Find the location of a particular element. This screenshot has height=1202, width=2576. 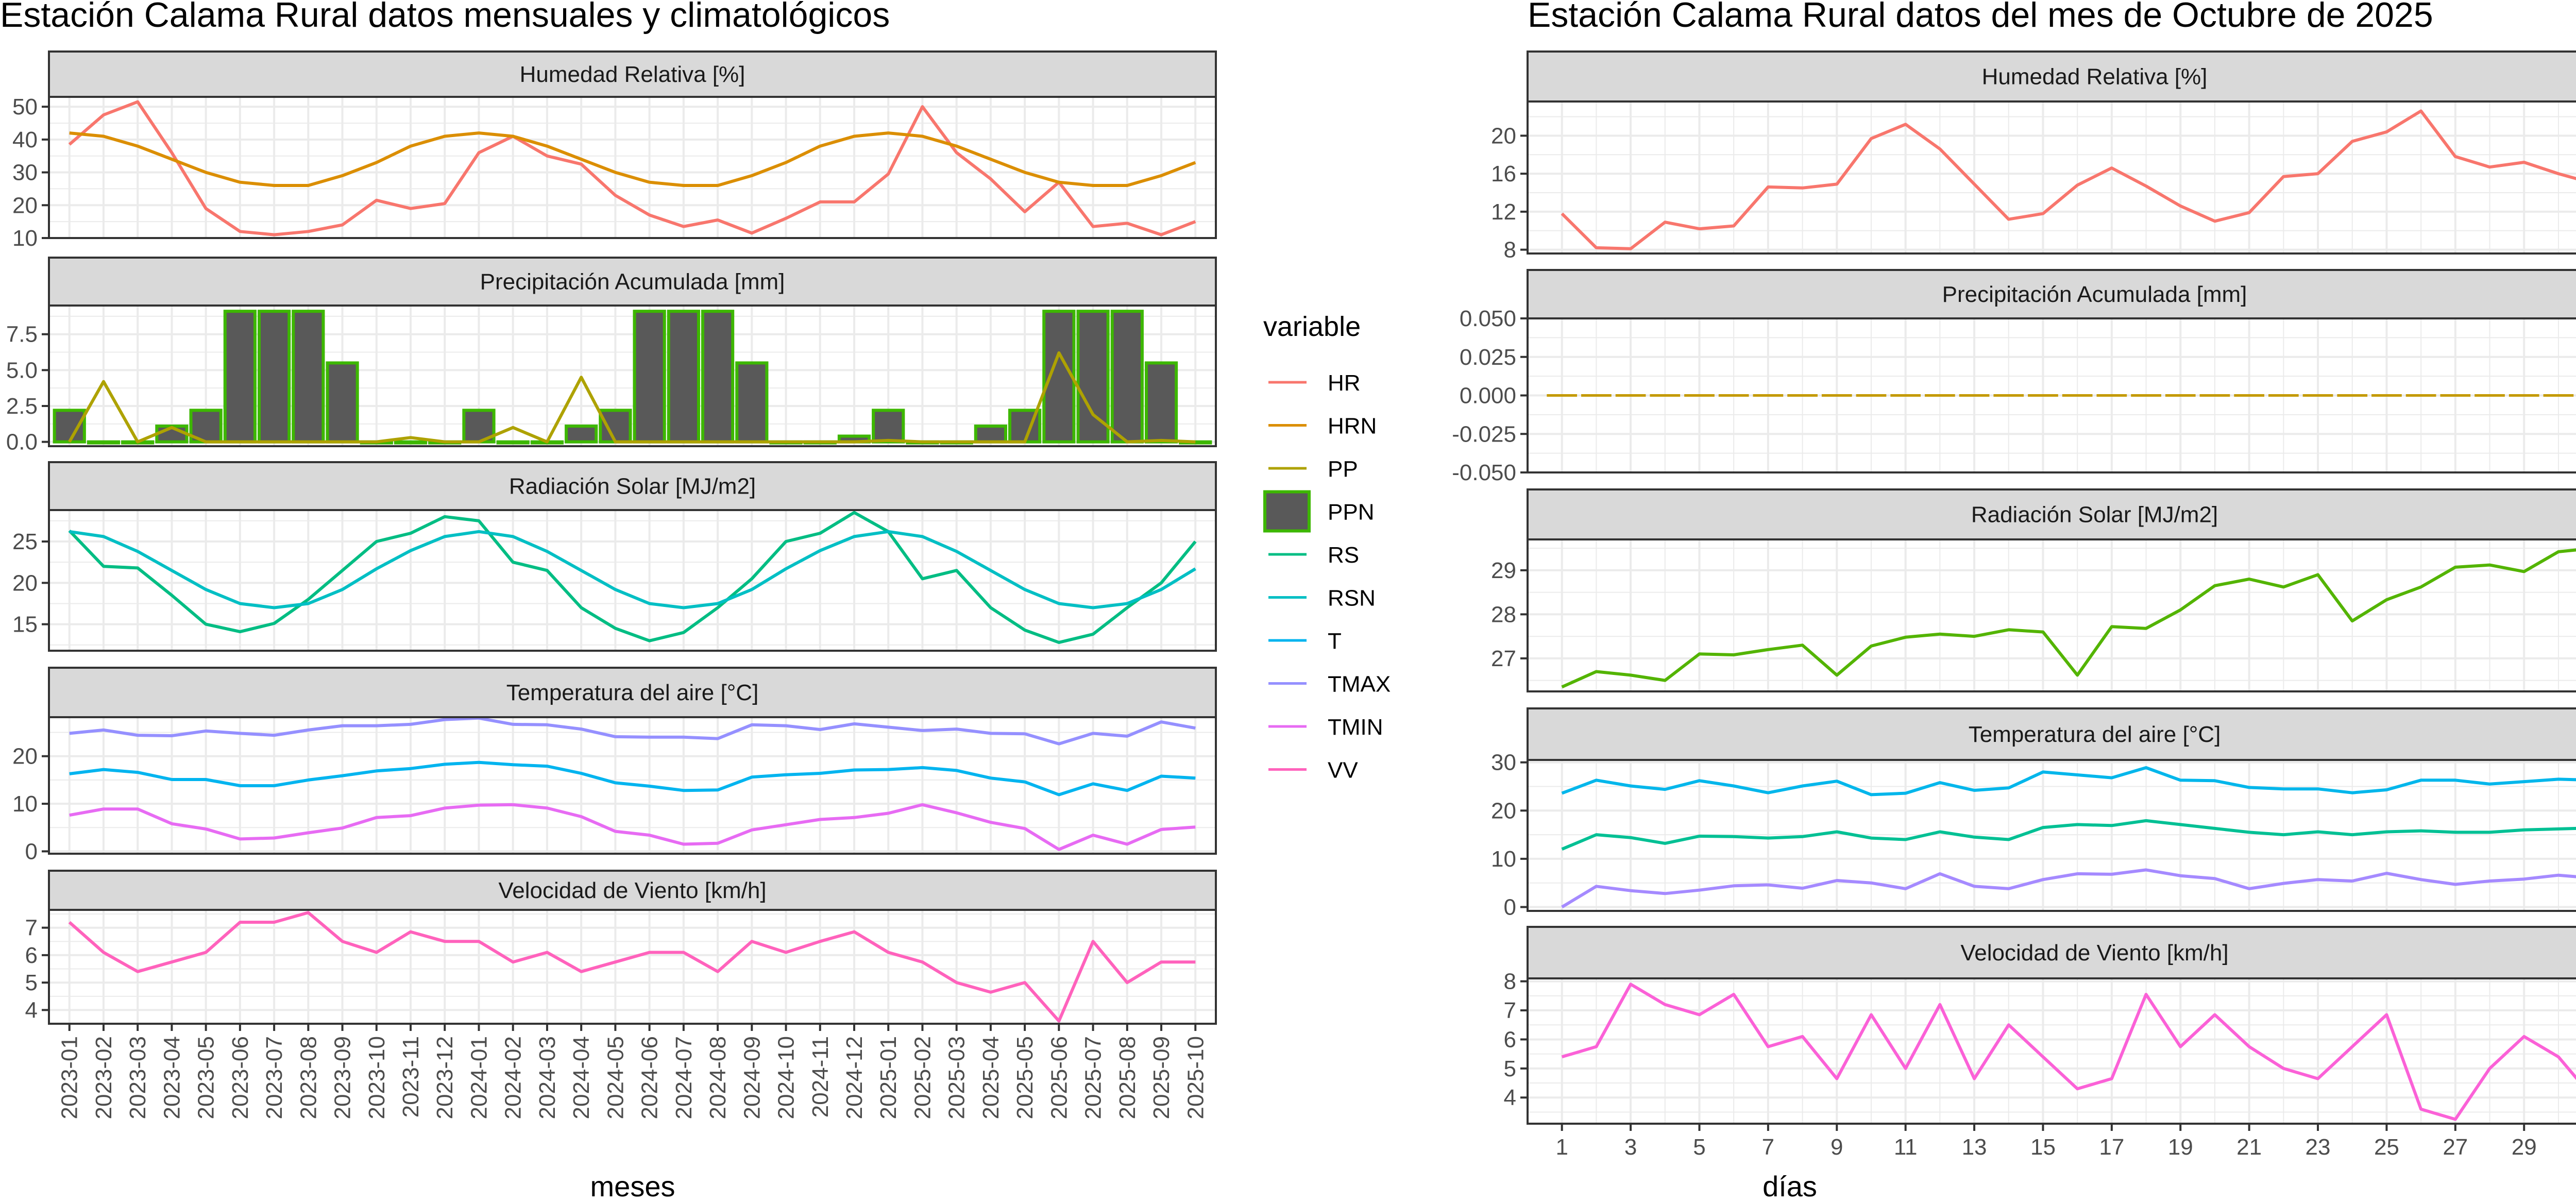

x-tick-label: 21 is located at coordinates (2249, 1147).